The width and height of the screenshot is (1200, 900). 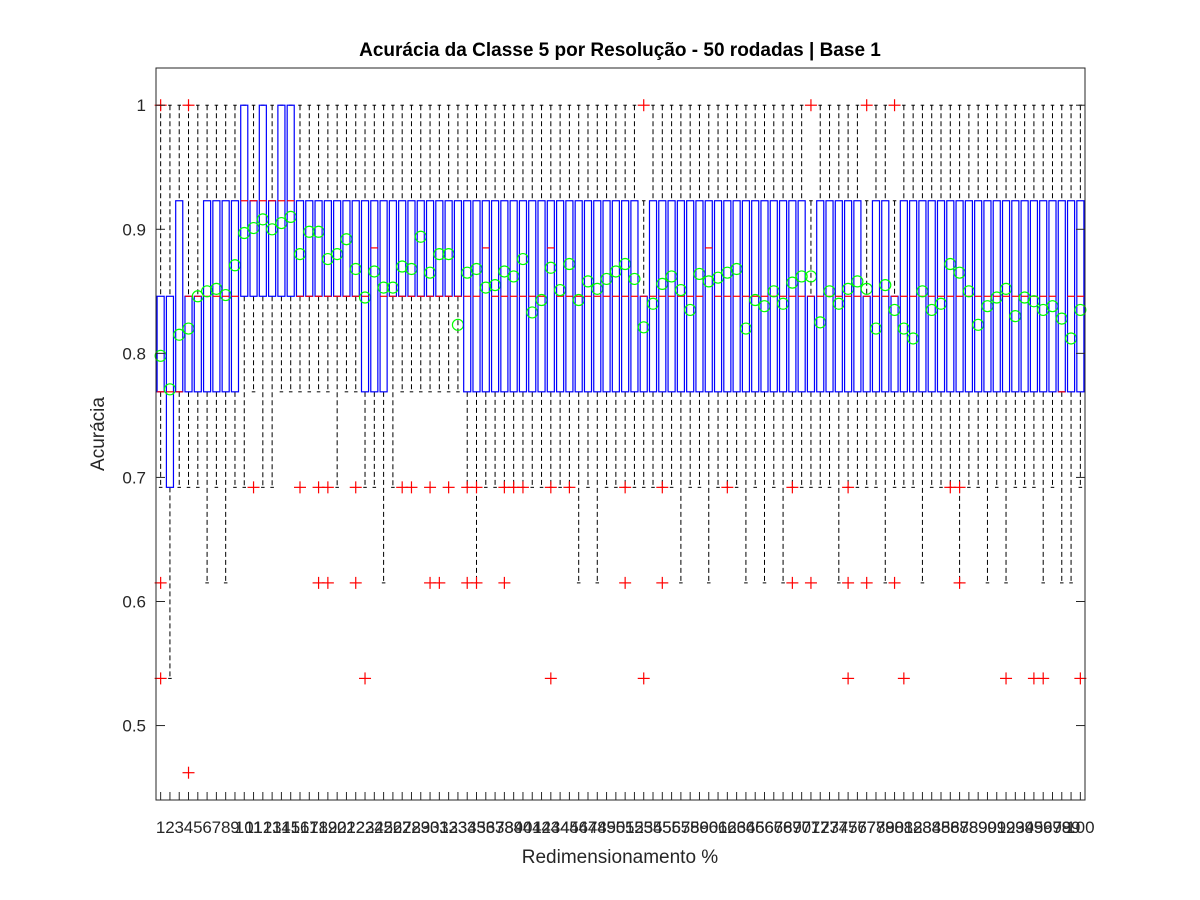 What do you see at coordinates (188, 827) in the screenshot?
I see `x-tick-label: 4` at bounding box center [188, 827].